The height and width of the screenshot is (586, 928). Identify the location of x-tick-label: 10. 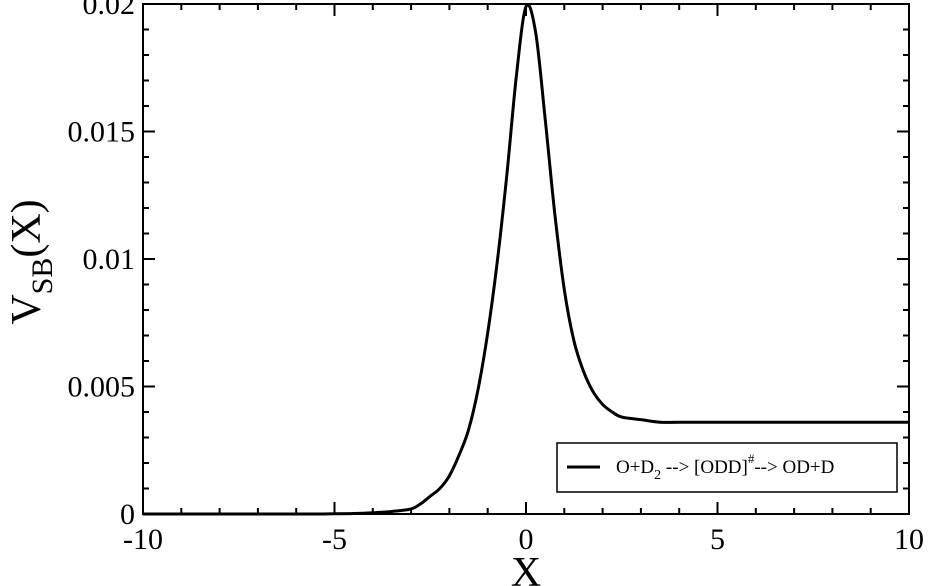
(909, 539).